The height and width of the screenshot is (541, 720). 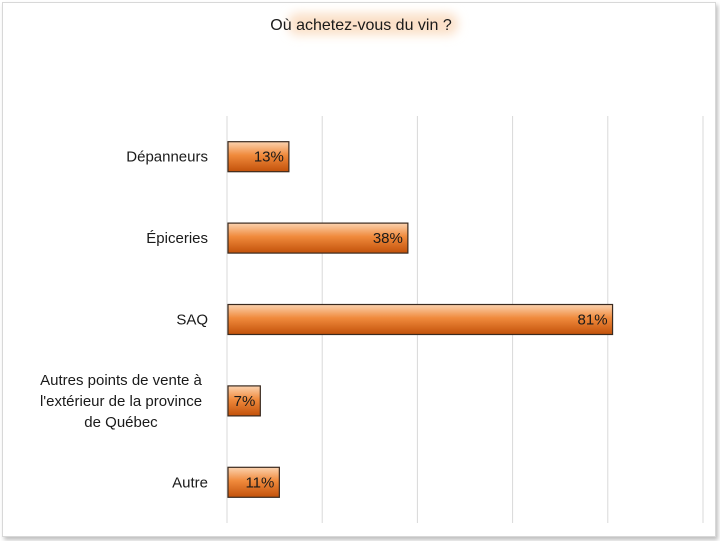 I want to click on category-label-line: Autres points de vente à, so click(x=121, y=380).